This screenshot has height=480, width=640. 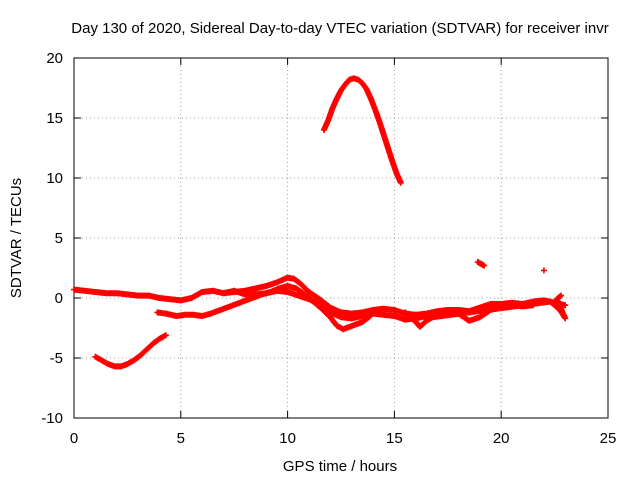 I want to click on series-isolated-19h, so click(x=481, y=264).